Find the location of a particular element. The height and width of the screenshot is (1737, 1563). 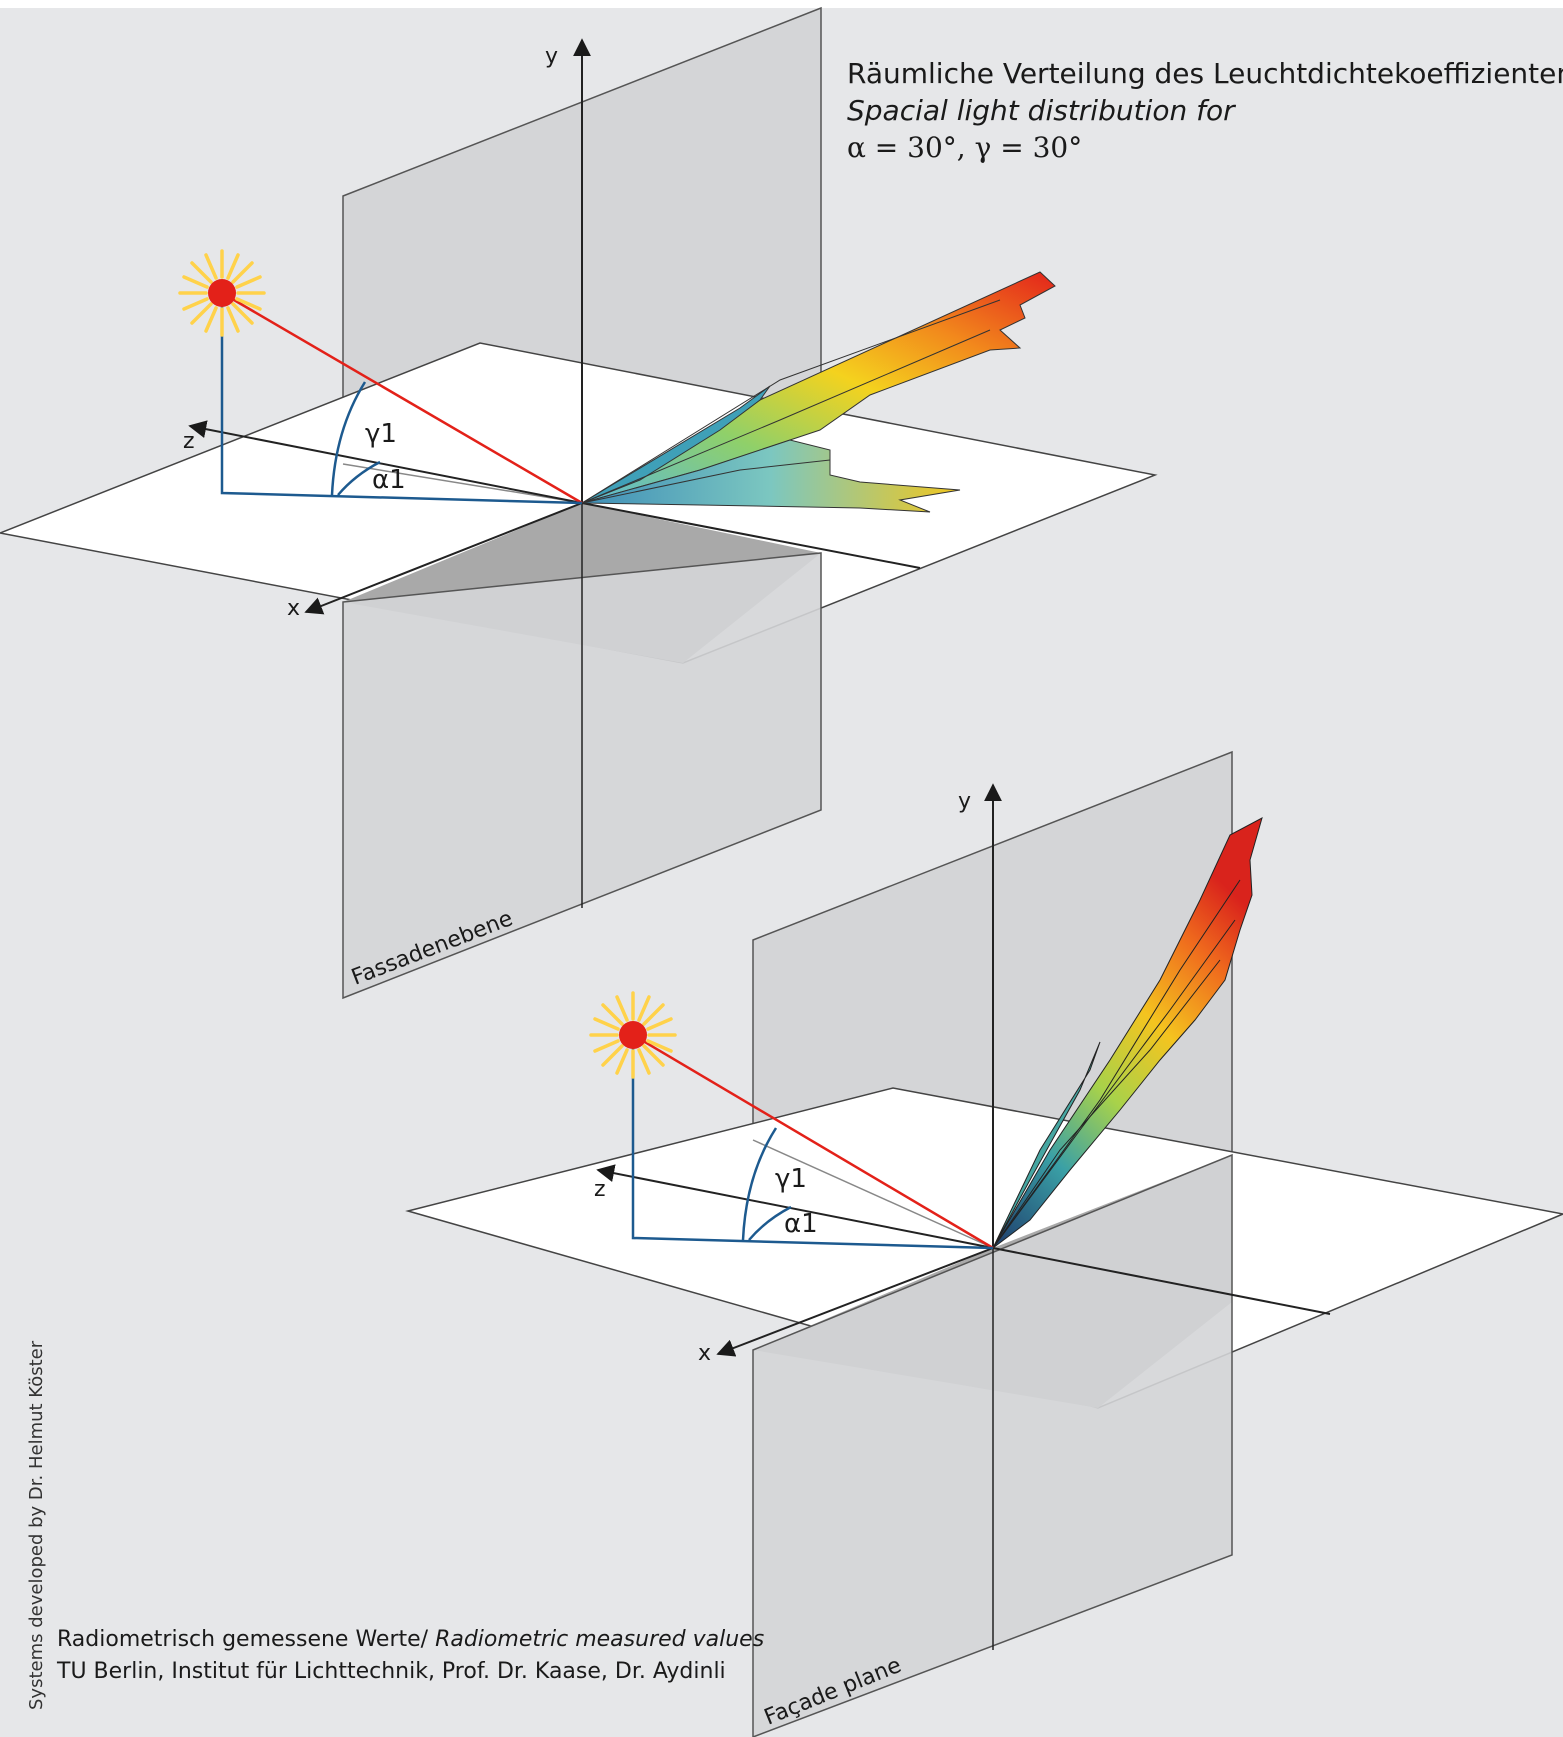

gamma-label-bottom: γ1 is located at coordinates (791, 1179).